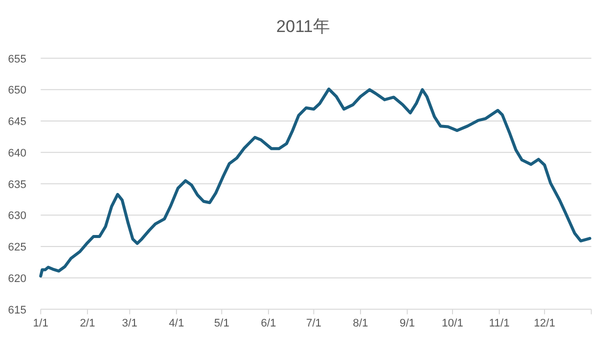  Describe the element at coordinates (88, 323) in the screenshot. I see `x-tick-label: 2/1` at that location.